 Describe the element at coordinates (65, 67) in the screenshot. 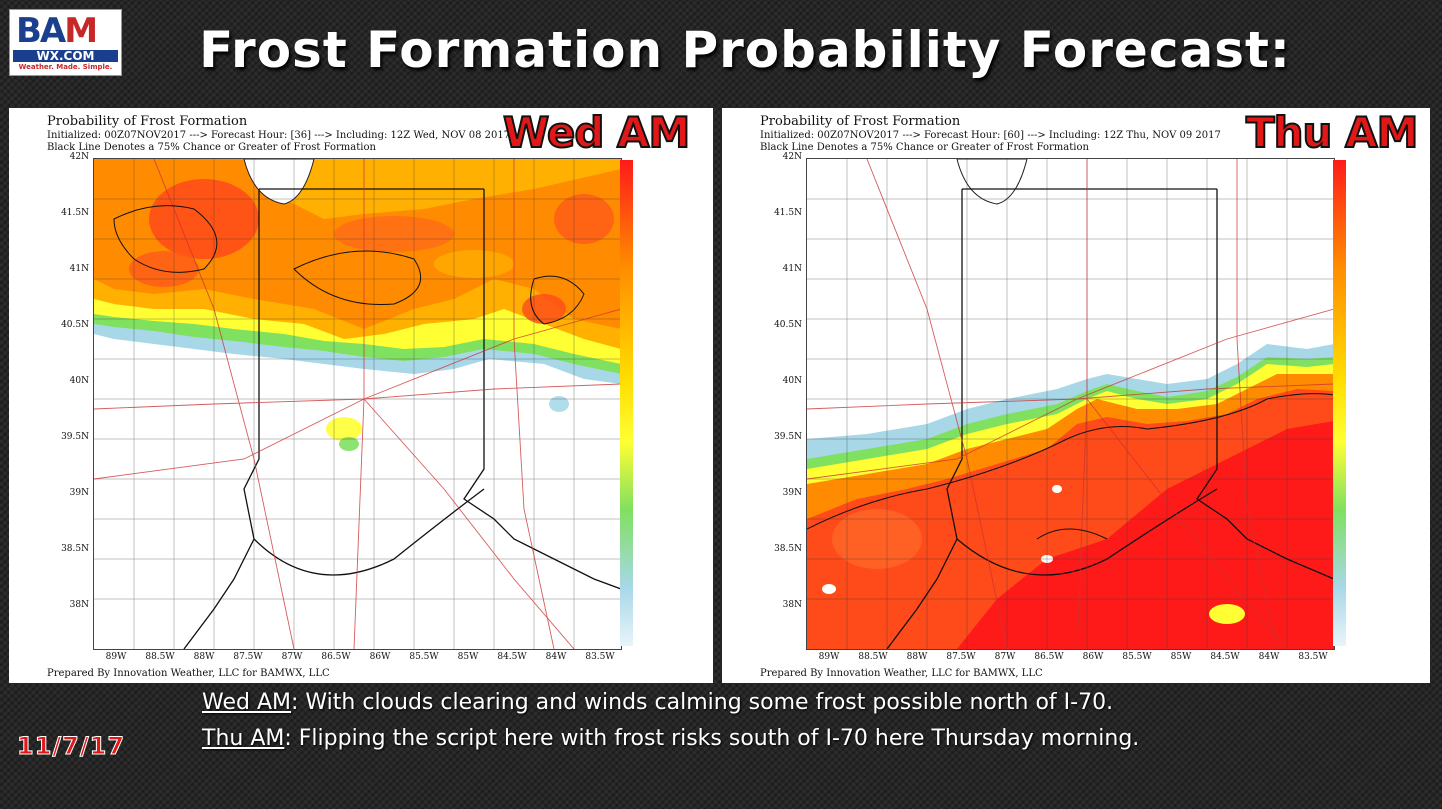

I see `logo-tagline: Weather. Made. Simple.` at that location.